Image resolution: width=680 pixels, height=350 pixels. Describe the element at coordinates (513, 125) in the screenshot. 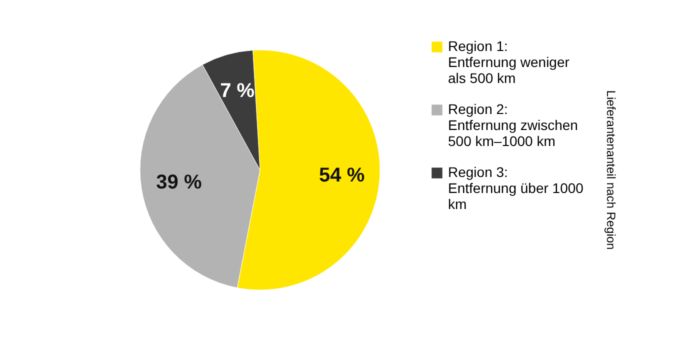

I see `legend-label: Region 2: Entfernung zwischen 500 km–1000 km` at that location.